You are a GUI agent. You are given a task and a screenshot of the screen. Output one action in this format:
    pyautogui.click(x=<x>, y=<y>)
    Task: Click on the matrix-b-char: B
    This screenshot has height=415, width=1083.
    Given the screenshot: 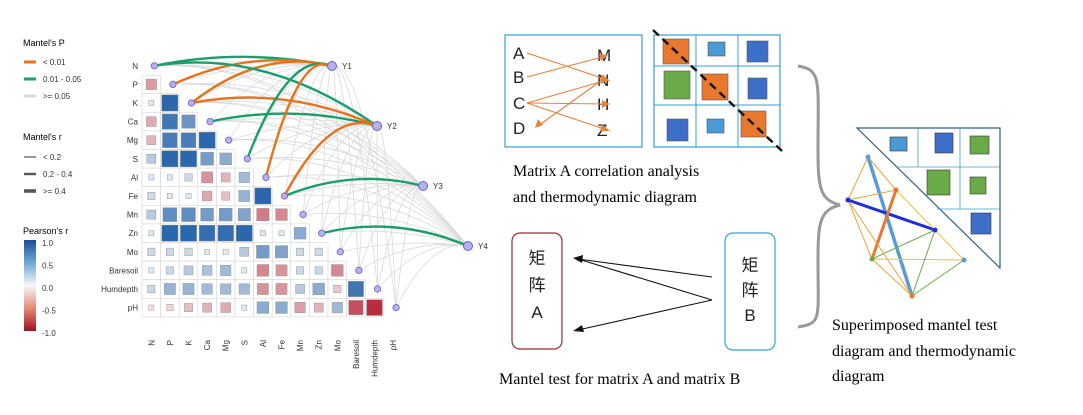 What is the action you would take?
    pyautogui.click(x=749, y=315)
    